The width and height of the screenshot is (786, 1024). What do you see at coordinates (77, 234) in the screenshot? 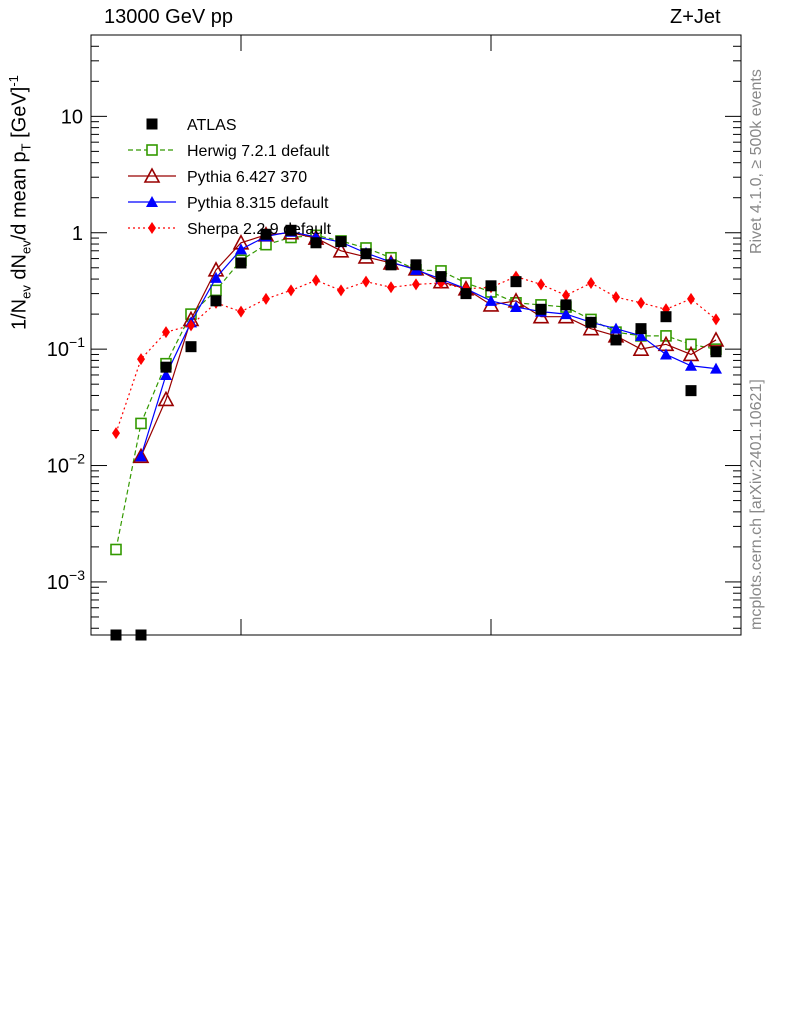
I see `y-tick-label: 1` at bounding box center [77, 234].